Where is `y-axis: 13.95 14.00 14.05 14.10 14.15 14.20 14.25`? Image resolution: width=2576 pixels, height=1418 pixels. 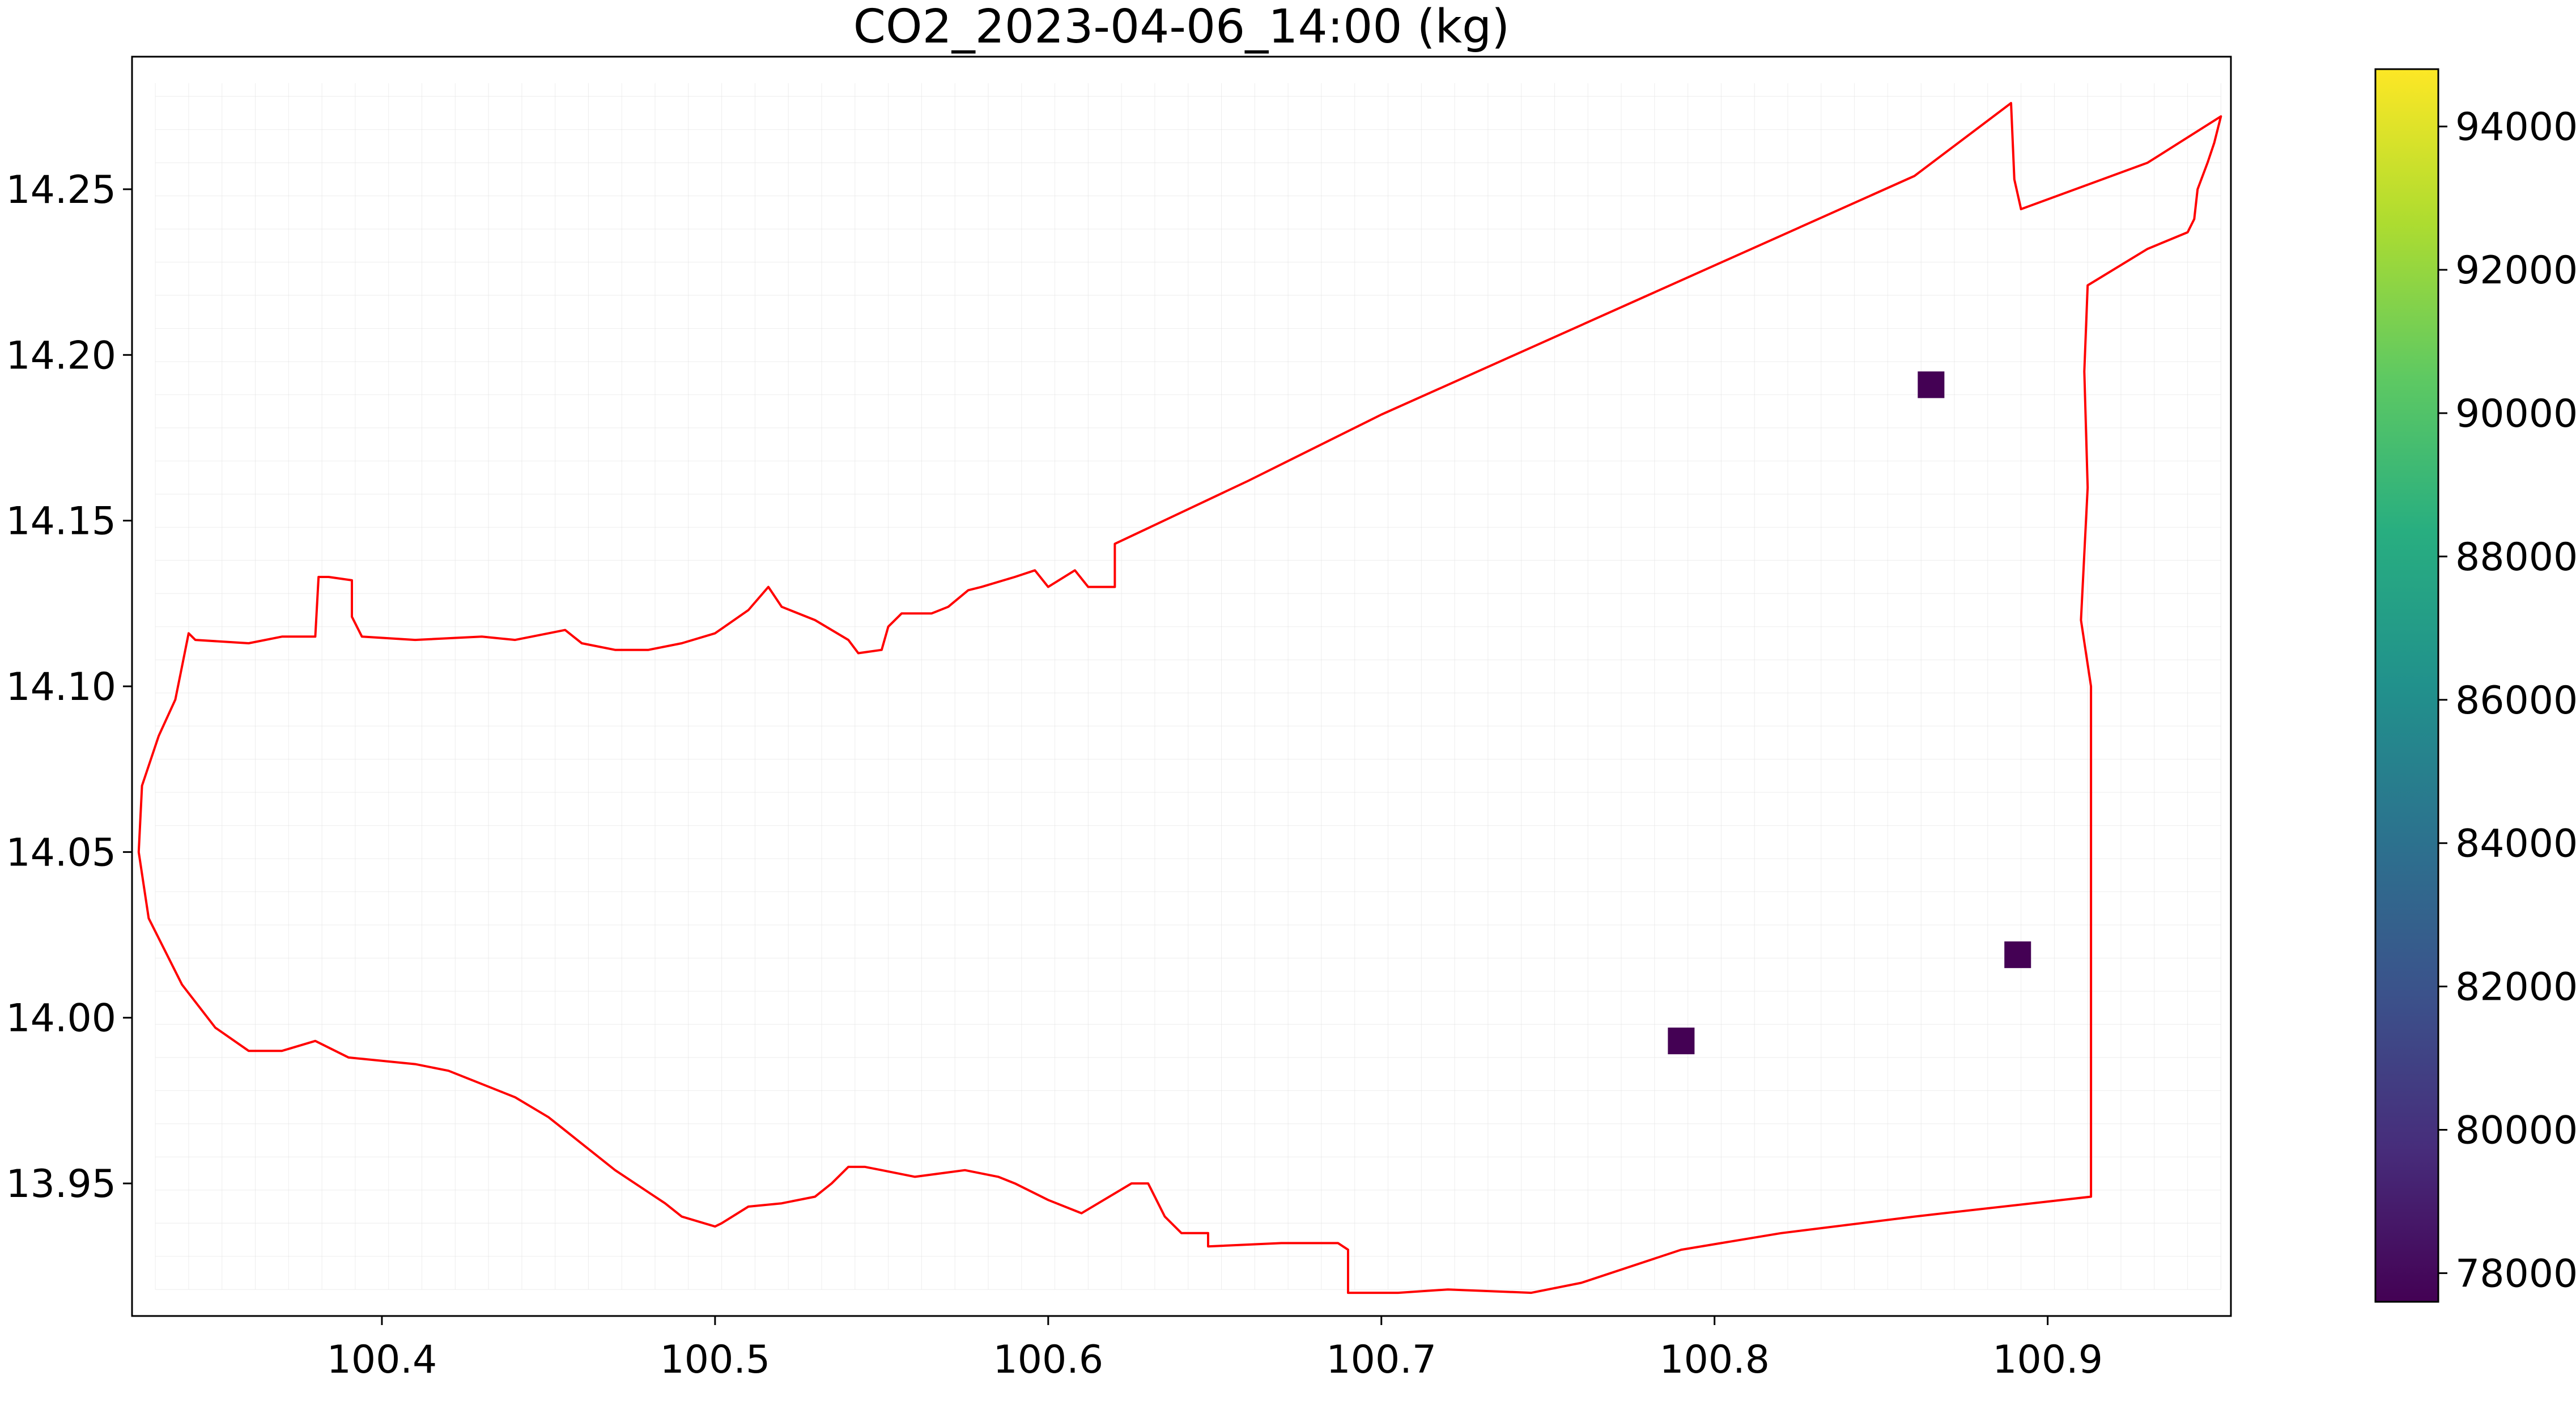 y-axis: 13.95 14.00 14.05 14.10 14.15 14.20 14.25 is located at coordinates (69, 687).